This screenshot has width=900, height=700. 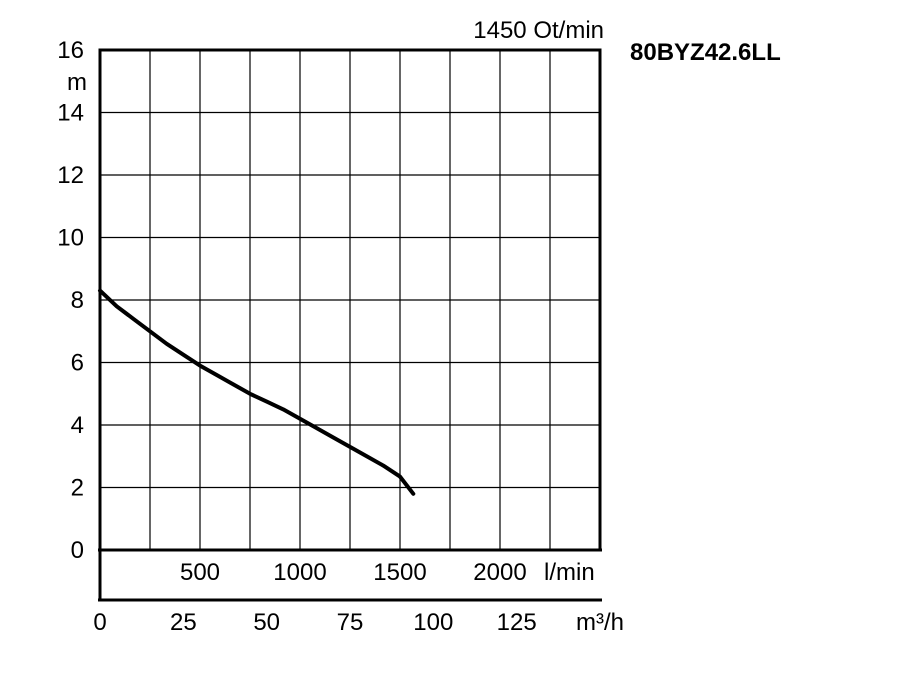 What do you see at coordinates (399, 572) in the screenshot?
I see `x-lmin-tick-label: 1500` at bounding box center [399, 572].